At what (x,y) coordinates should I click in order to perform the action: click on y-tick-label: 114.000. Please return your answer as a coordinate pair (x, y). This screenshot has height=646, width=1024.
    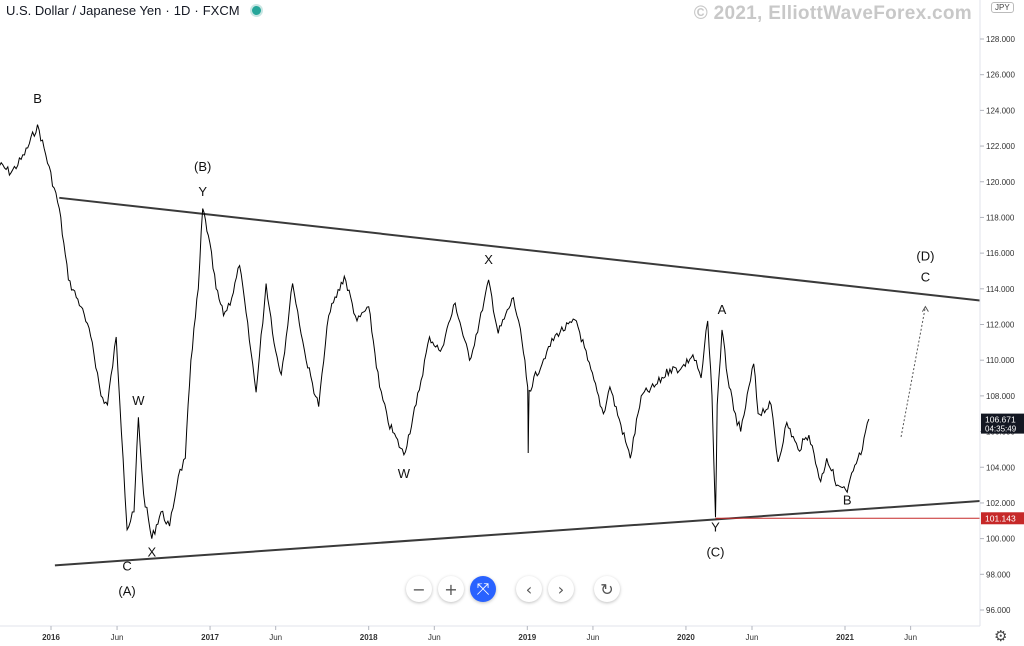
    Looking at the image, I should click on (1000, 289).